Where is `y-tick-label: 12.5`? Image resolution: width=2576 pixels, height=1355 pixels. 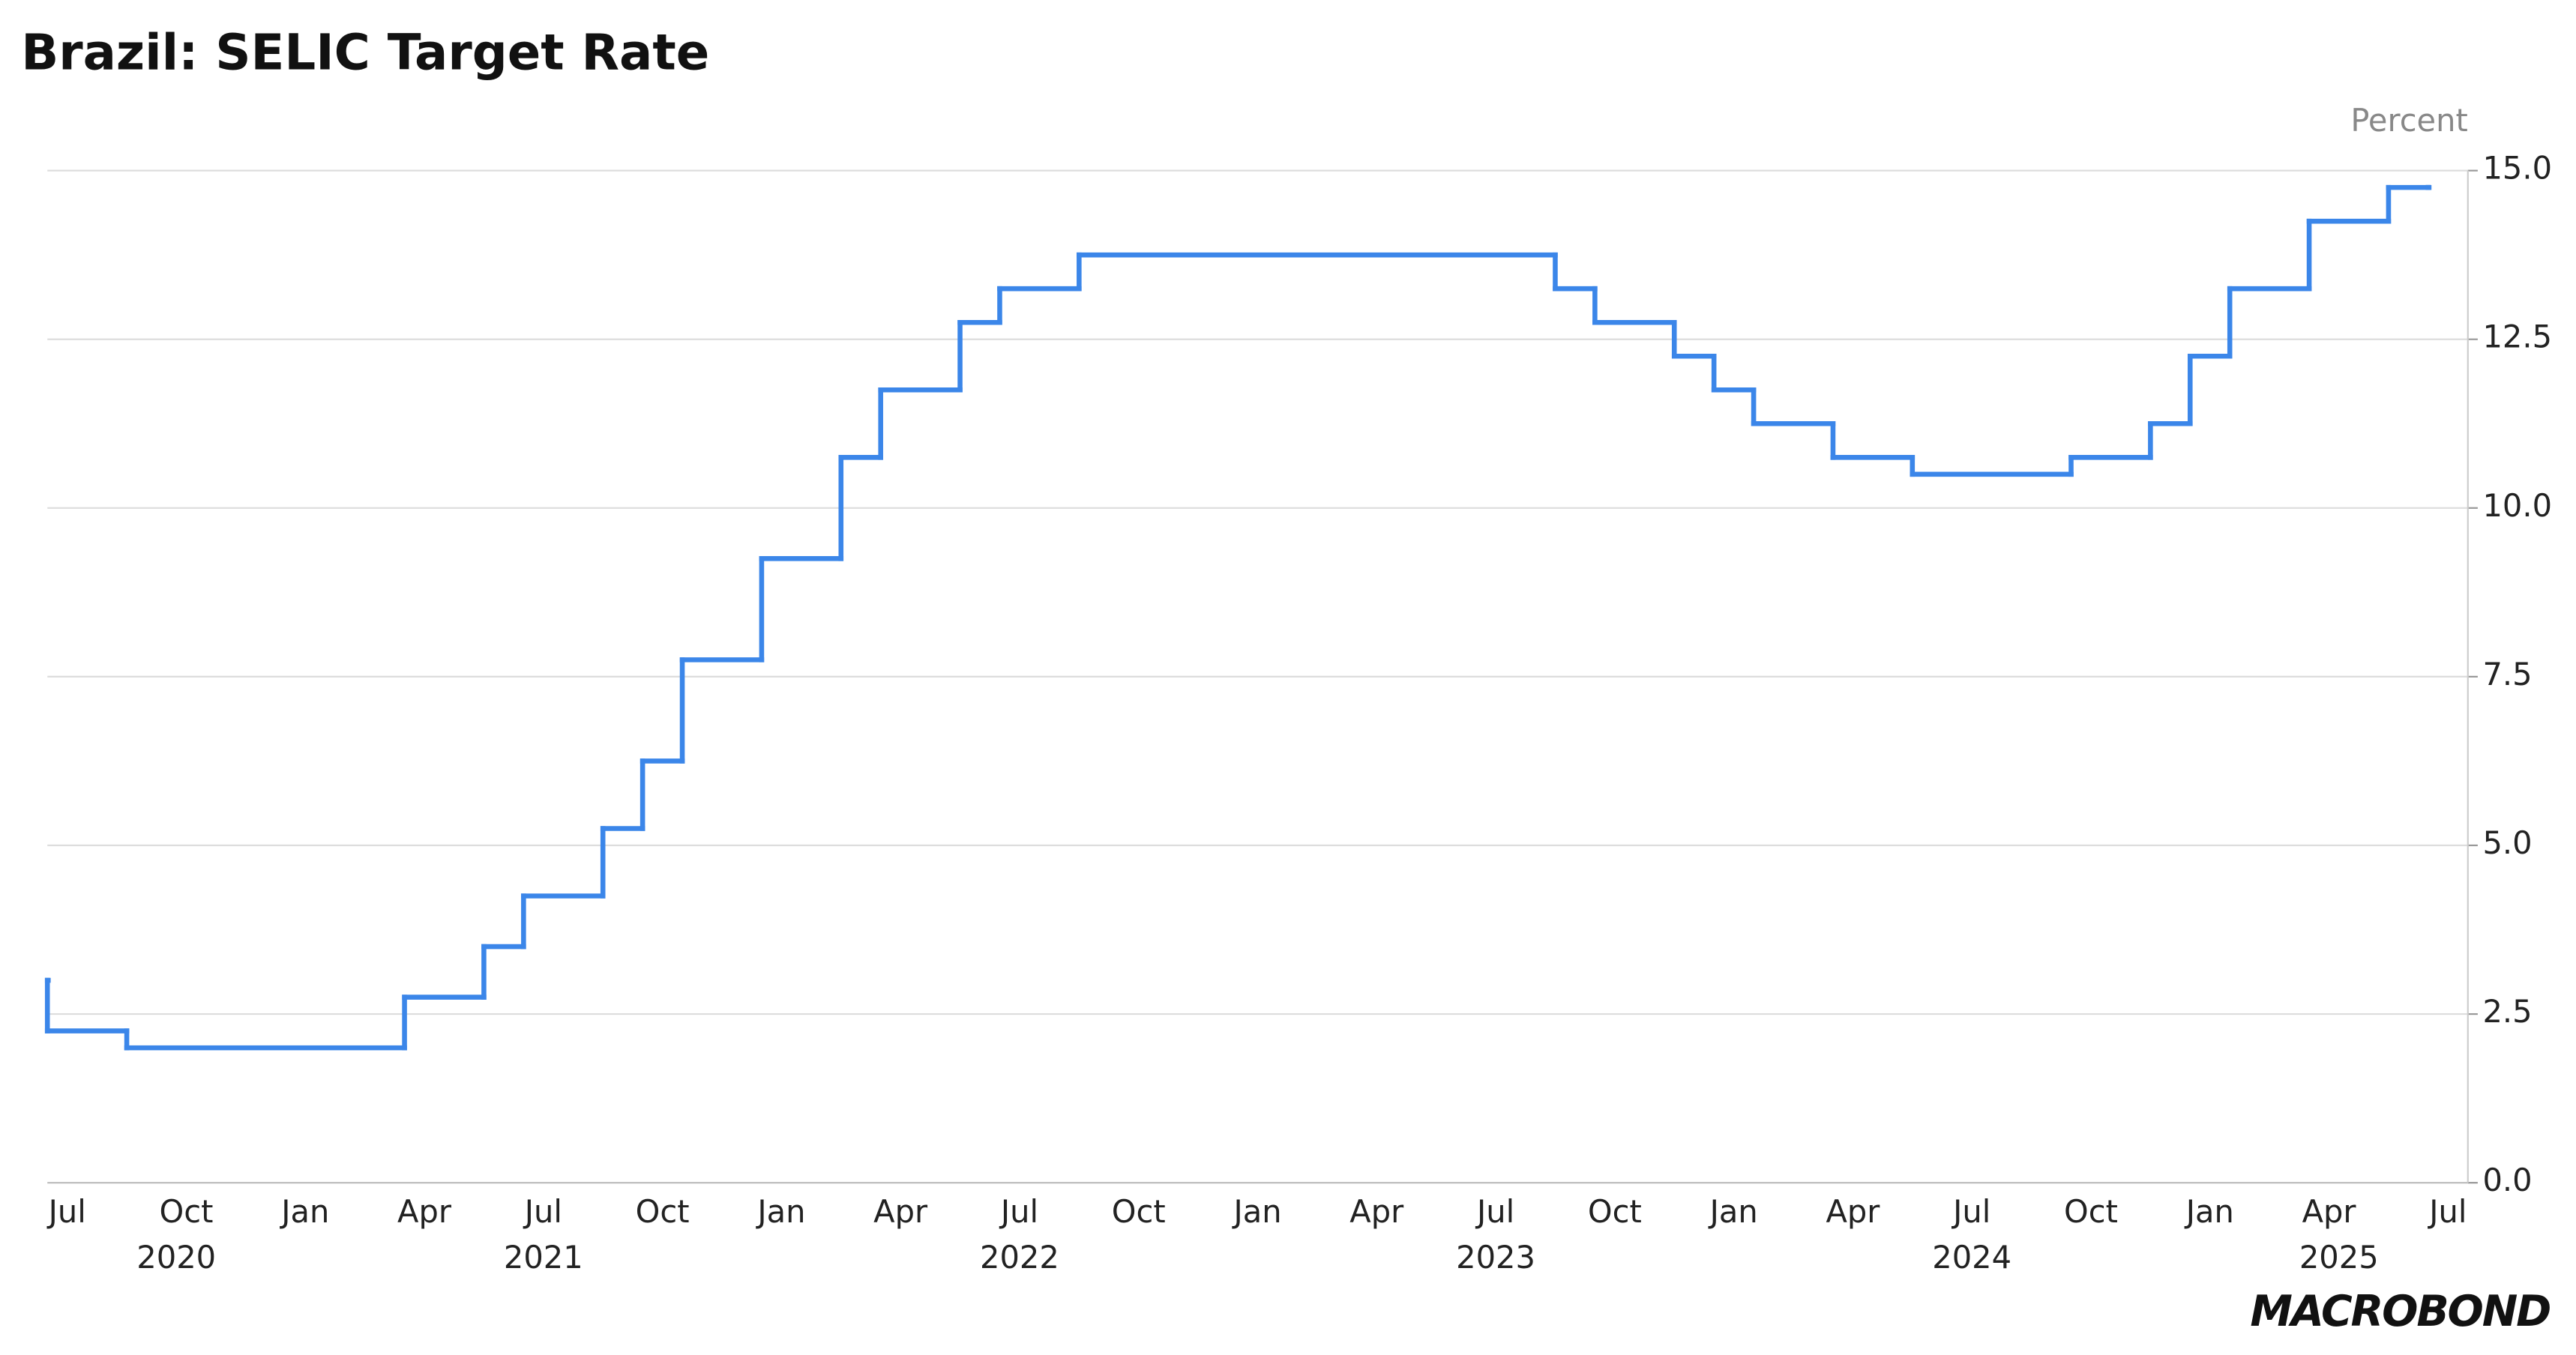
y-tick-label: 12.5 is located at coordinates (2517, 337).